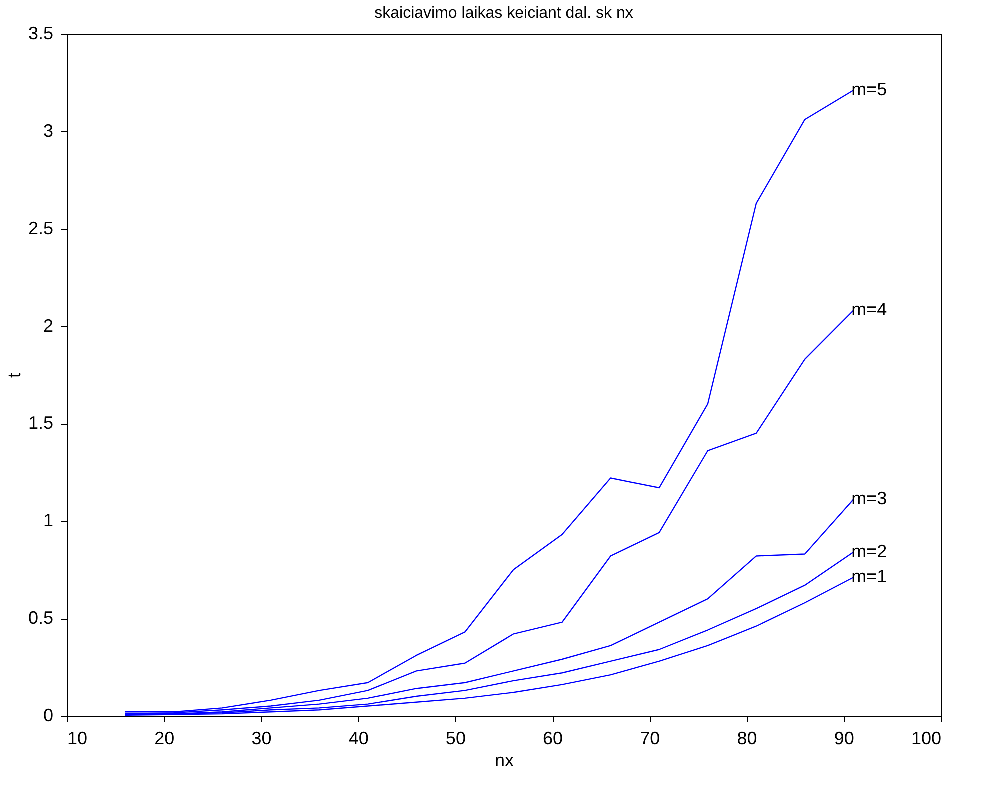  Describe the element at coordinates (41, 423) in the screenshot. I see `y-tick-label: 1.5` at that location.